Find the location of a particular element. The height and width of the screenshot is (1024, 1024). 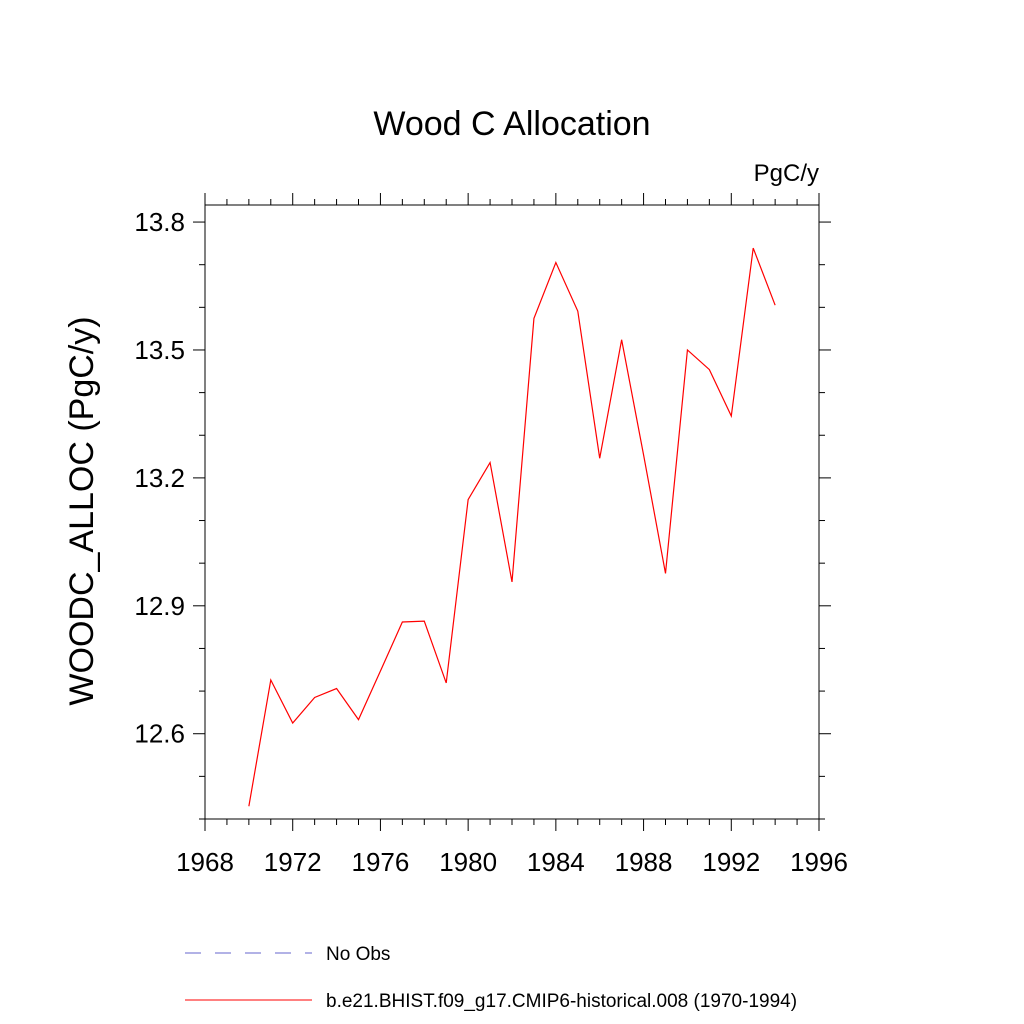

x-tick-label: 1976 is located at coordinates (381, 862).